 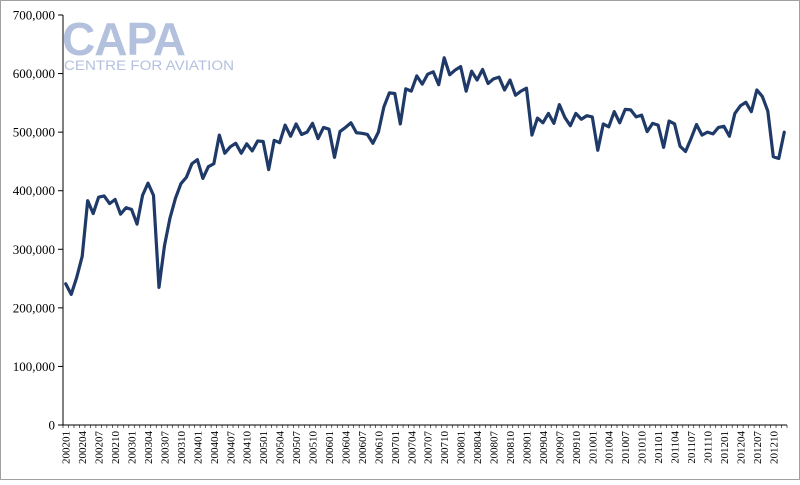 What do you see at coordinates (330, 447) in the screenshot?
I see `x-tick-label: 200601` at bounding box center [330, 447].